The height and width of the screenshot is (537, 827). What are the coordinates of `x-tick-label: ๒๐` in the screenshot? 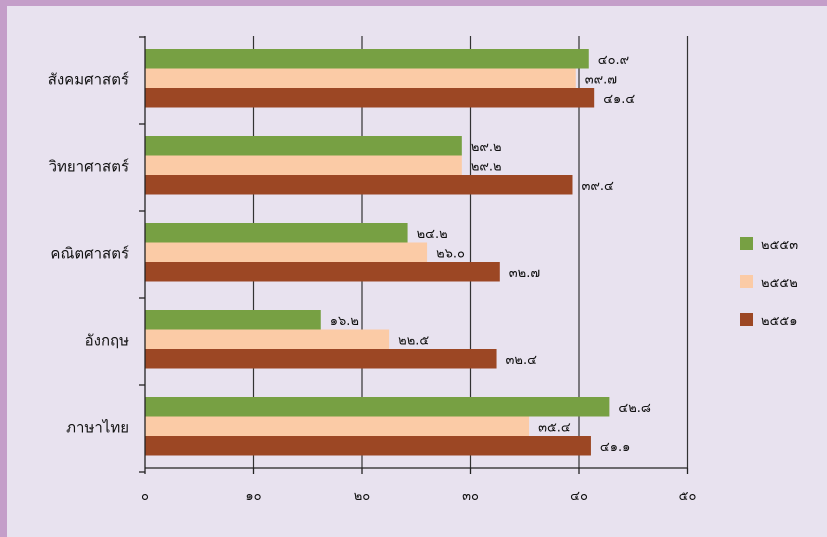 It's located at (362, 496).